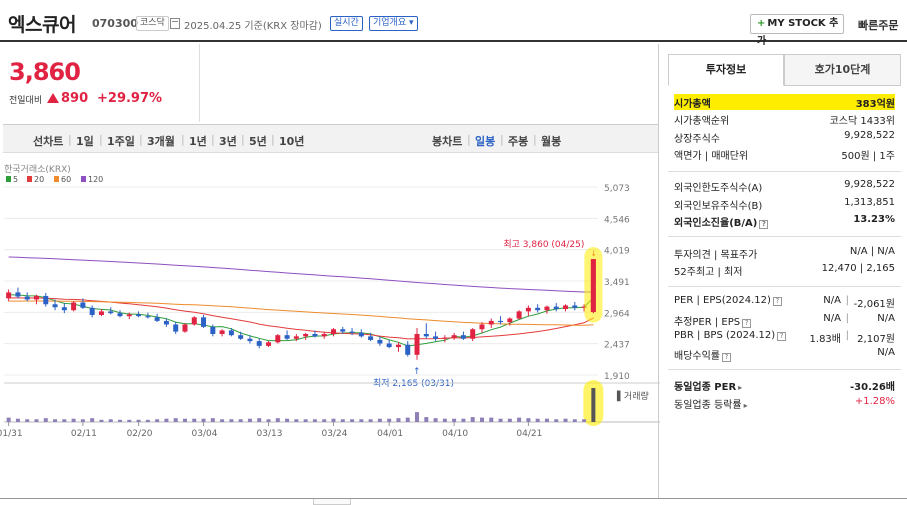 This screenshot has height=505, width=907. I want to click on tab-candle-weekly: 주봉, so click(518, 141).